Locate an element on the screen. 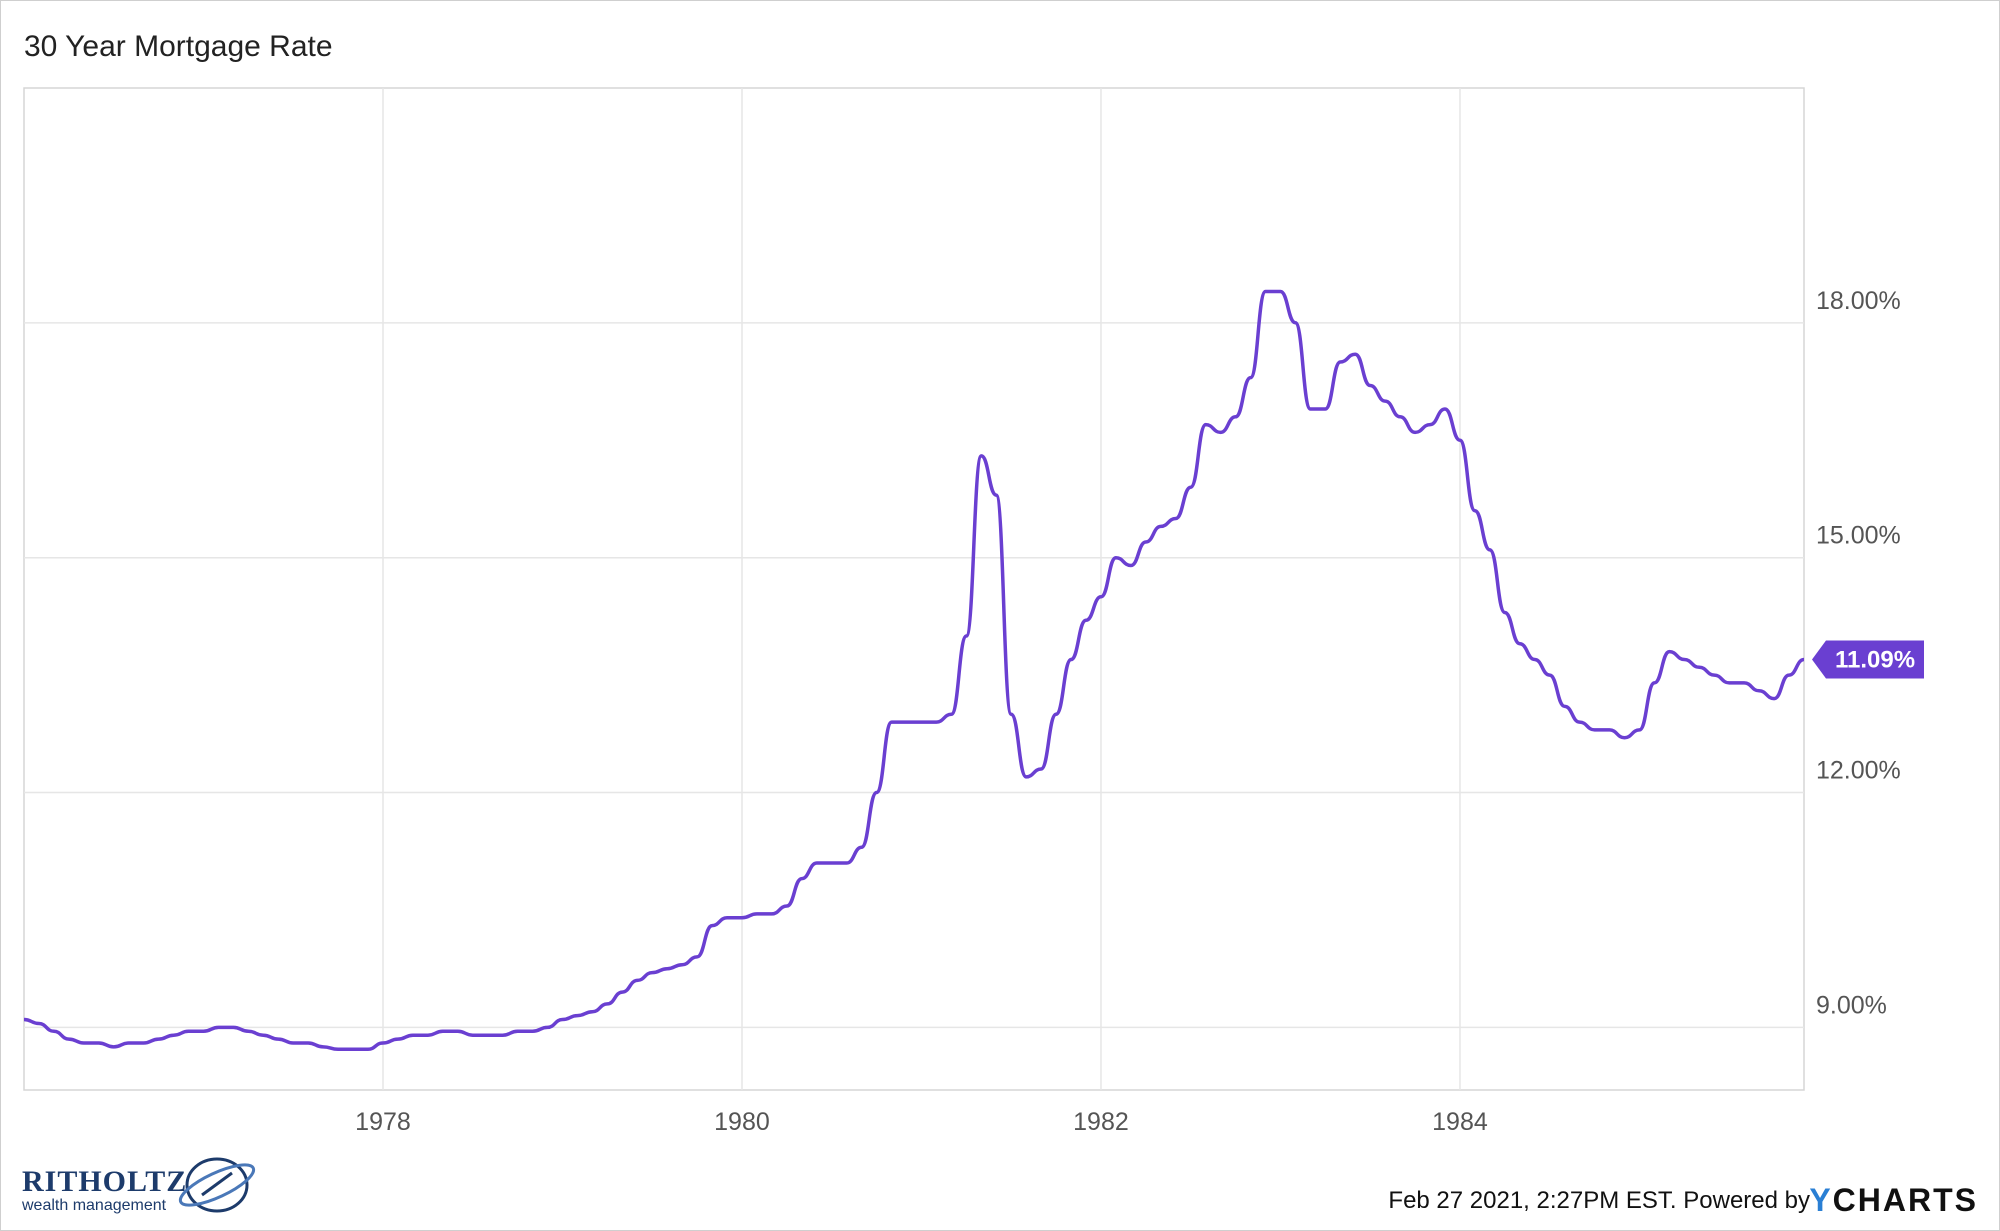 The image size is (2000, 1231). last-value-badge: 11.09% is located at coordinates (1868, 659).